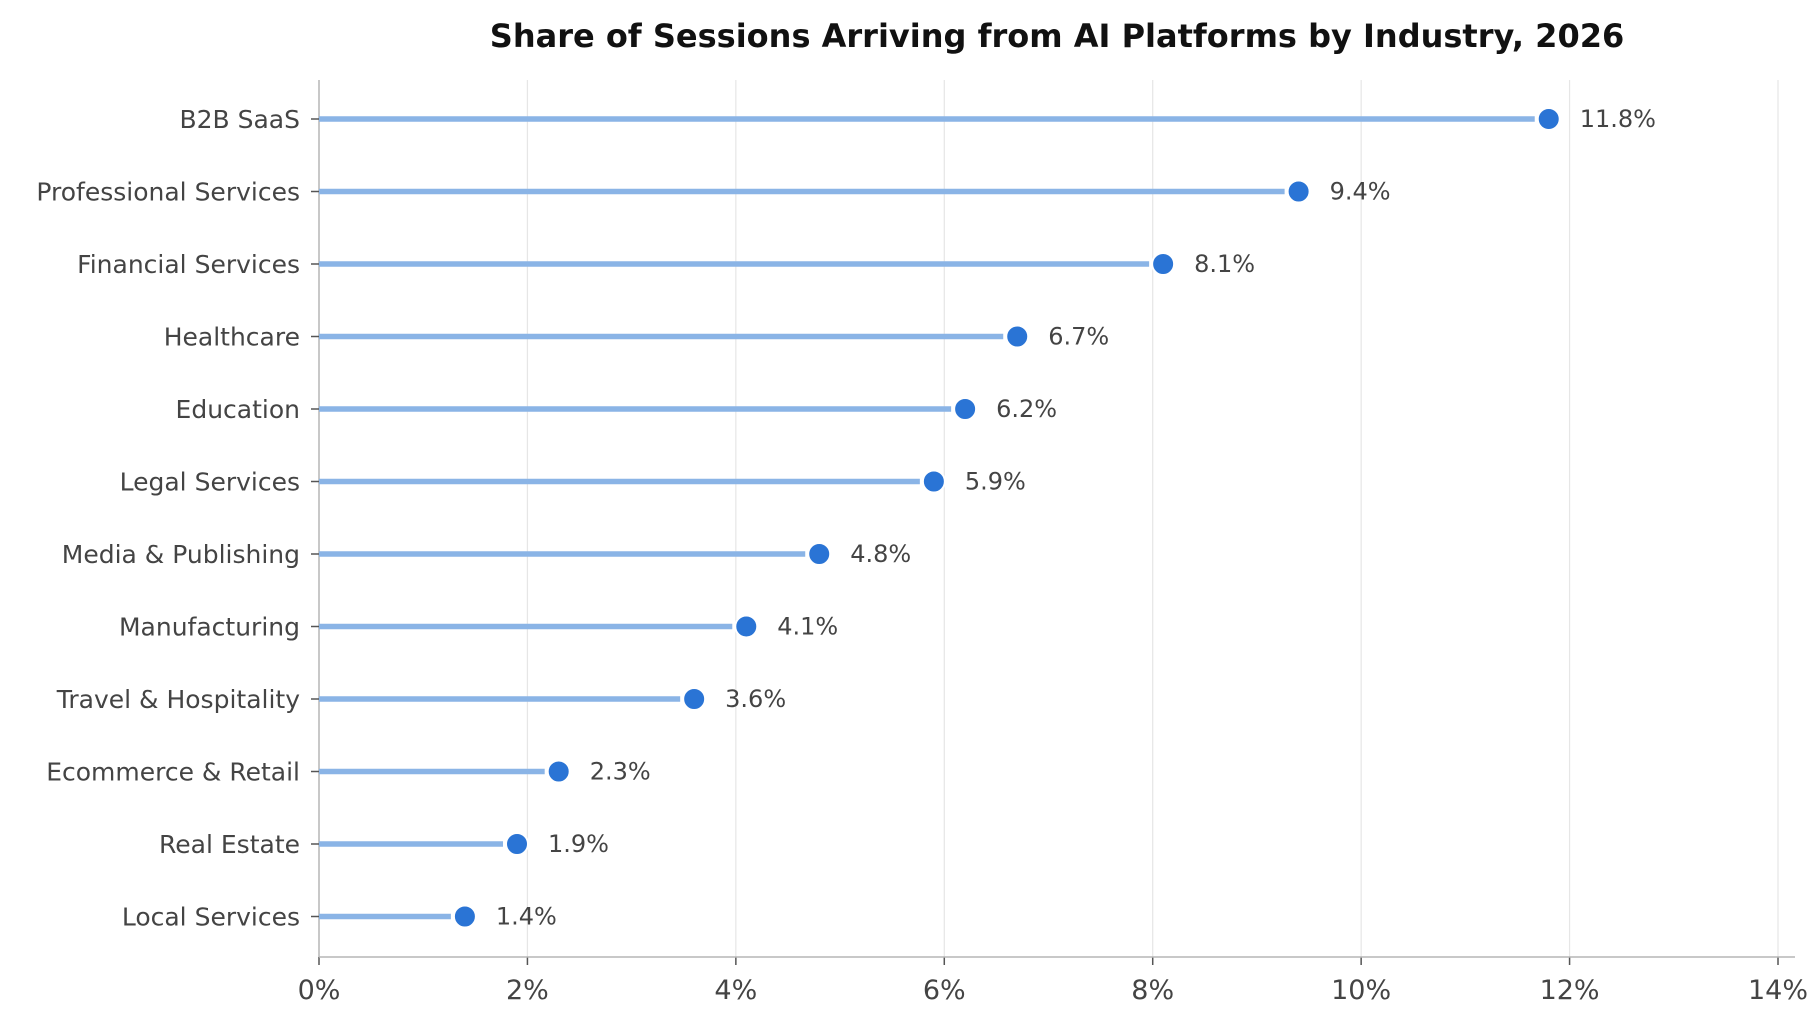 Image resolution: width=1819 pixels, height=1019 pixels. Describe the element at coordinates (755, 699) in the screenshot. I see `value-label: 3.6%` at that location.